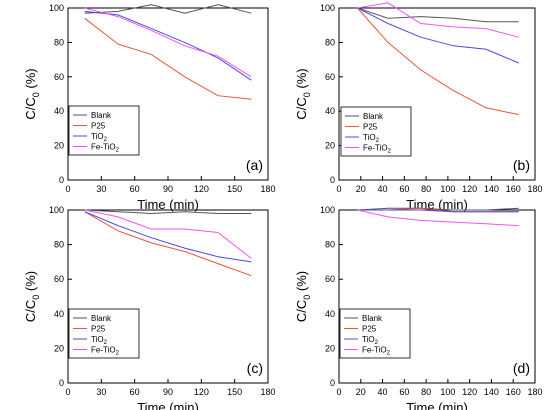  Describe the element at coordinates (254, 165) in the screenshot. I see `panel-label: (a)` at that location.